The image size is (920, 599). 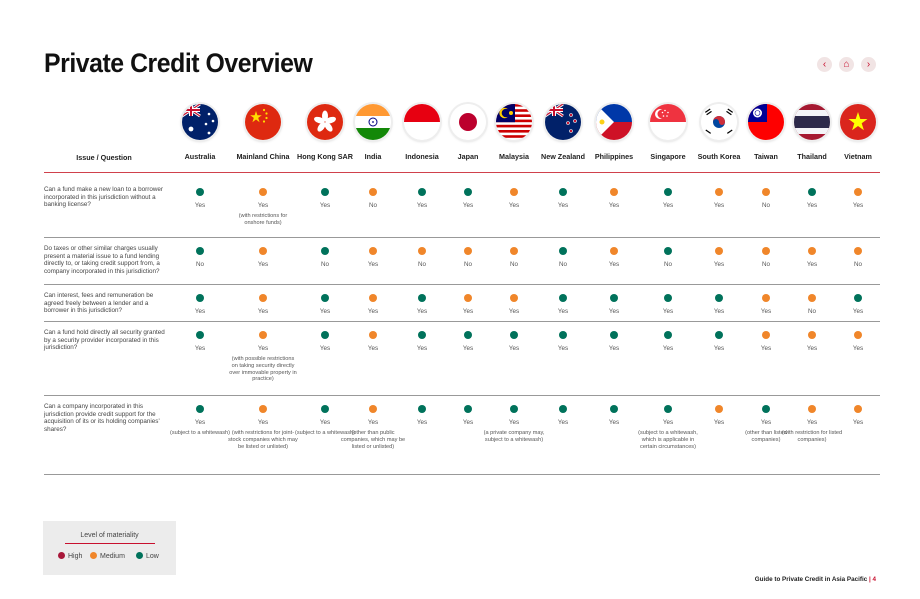 I want to click on legend-item-low: Low, so click(x=147, y=556).